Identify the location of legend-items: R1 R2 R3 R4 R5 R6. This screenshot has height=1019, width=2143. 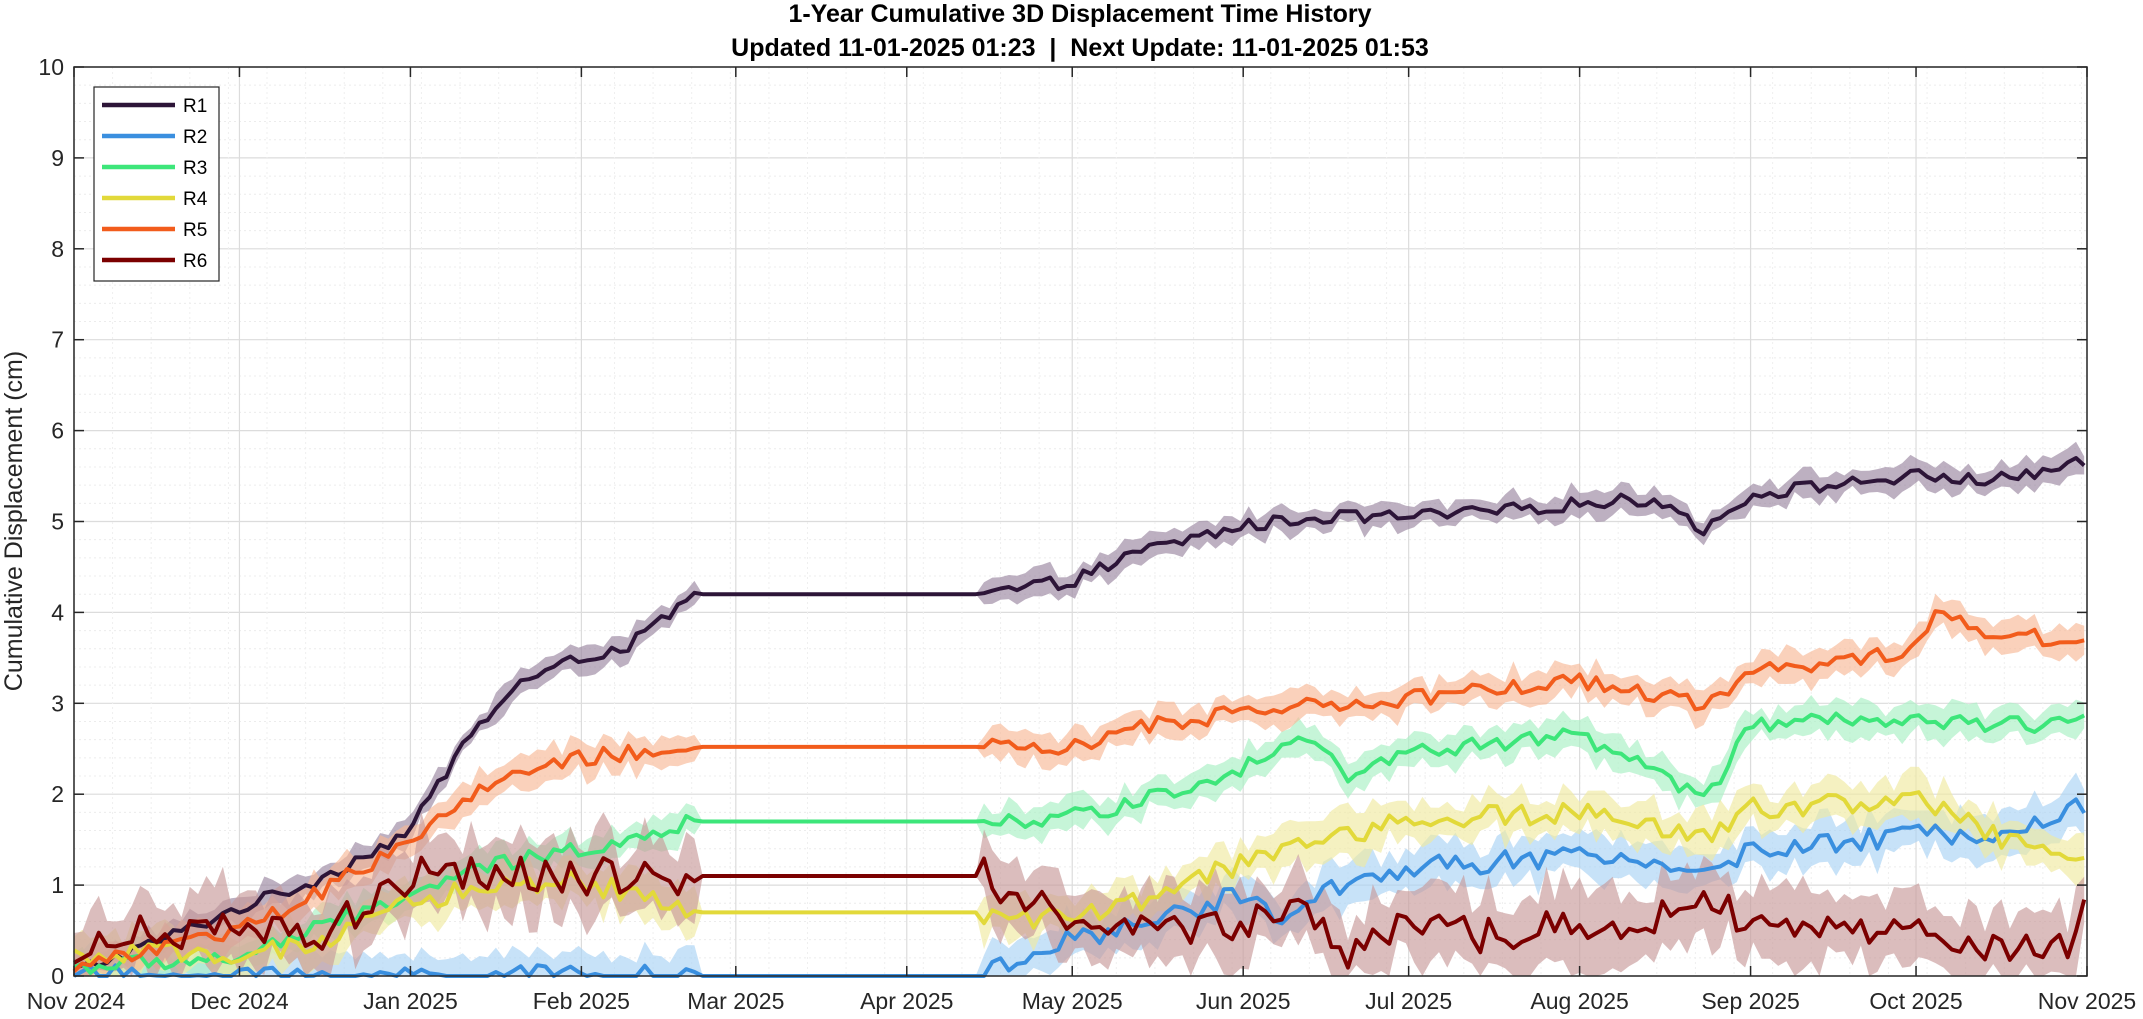
(155, 184).